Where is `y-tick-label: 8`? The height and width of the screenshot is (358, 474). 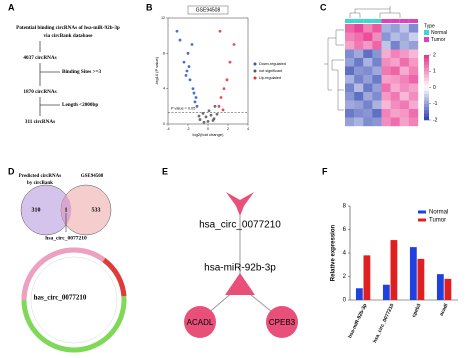 y-tick-label: 8 is located at coordinates (164, 53).